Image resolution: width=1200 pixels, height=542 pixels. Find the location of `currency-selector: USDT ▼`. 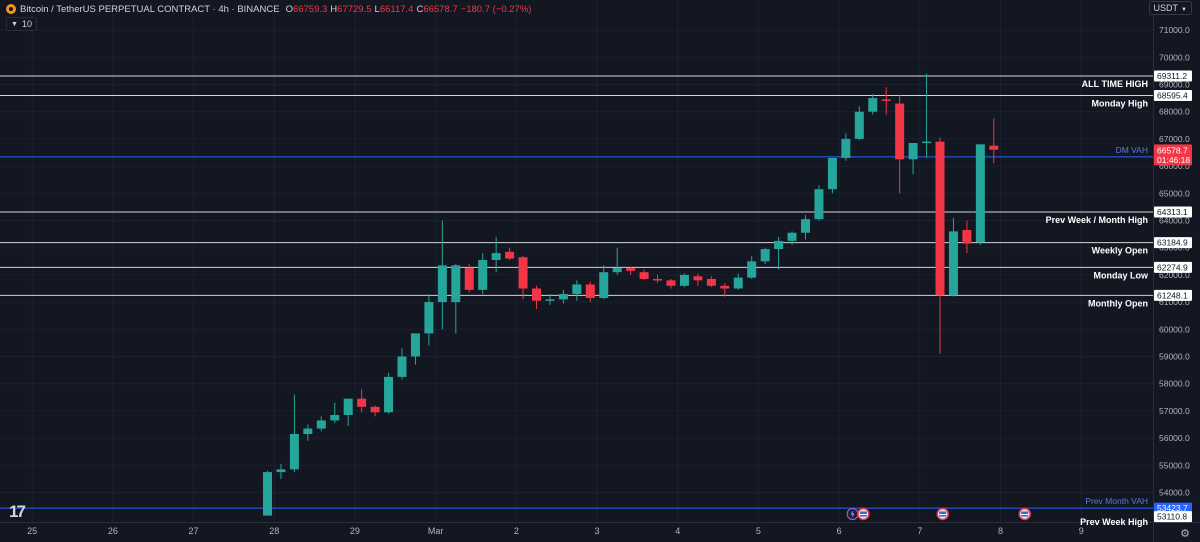

currency-selector: USDT ▼ is located at coordinates (1170, 8).